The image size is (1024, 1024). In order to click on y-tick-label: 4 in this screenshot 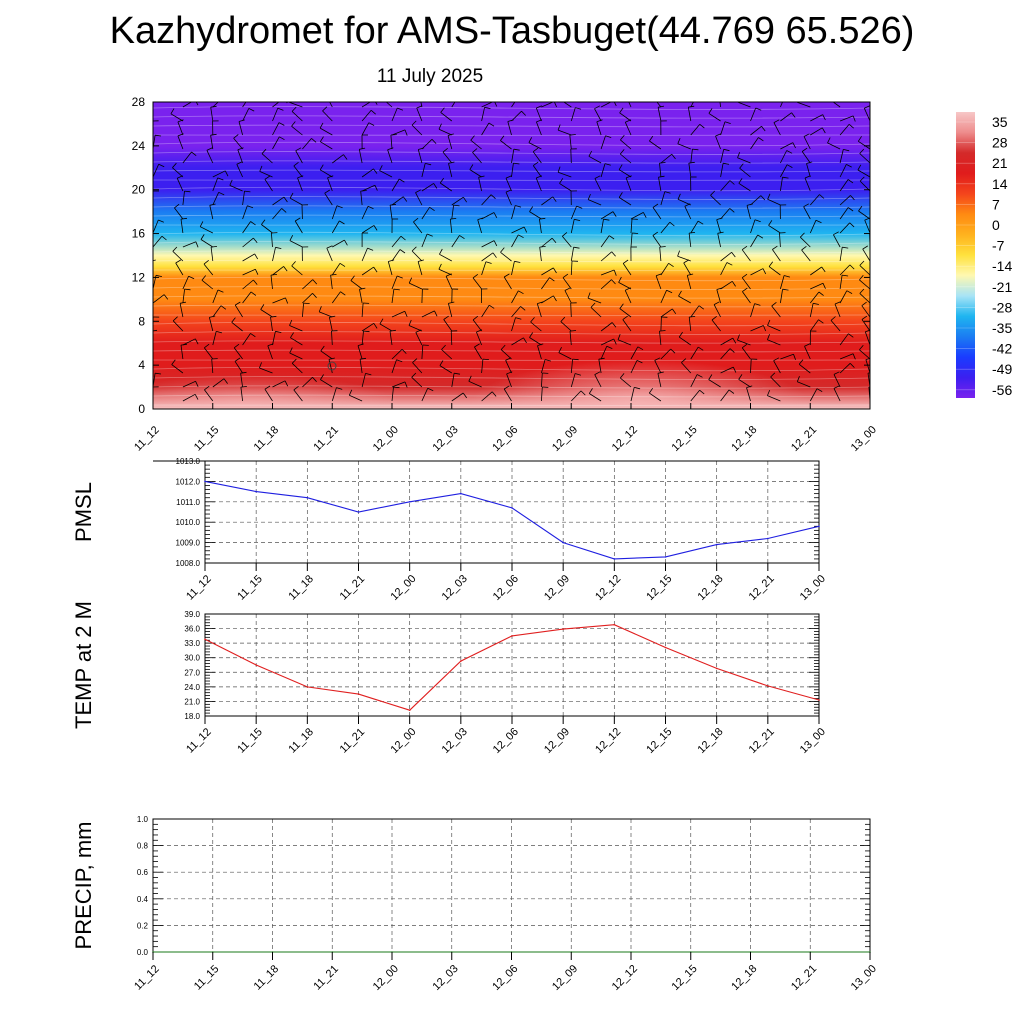, I will do `click(141, 365)`.